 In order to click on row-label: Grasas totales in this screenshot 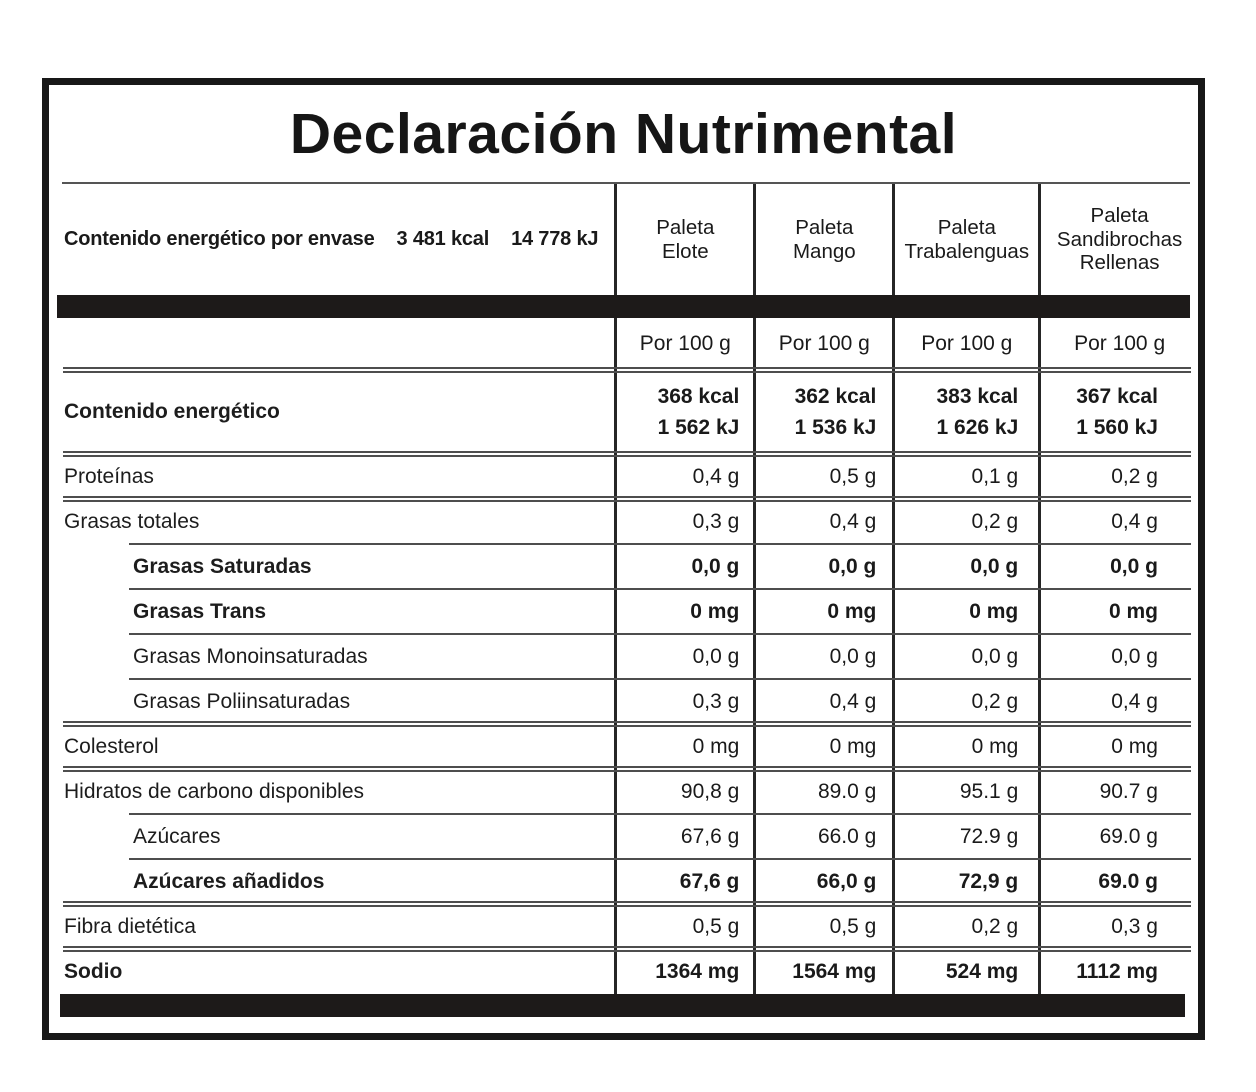, I will do `click(132, 521)`.